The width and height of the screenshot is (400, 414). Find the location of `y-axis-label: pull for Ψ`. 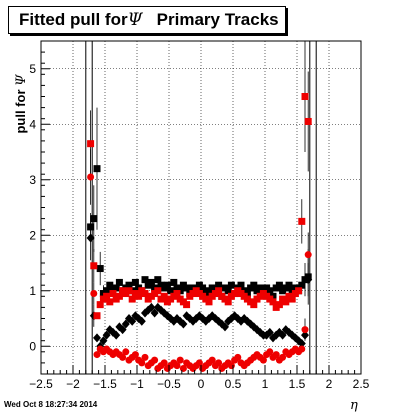

y-axis-label: pull for Ψ is located at coordinates (21, 104).